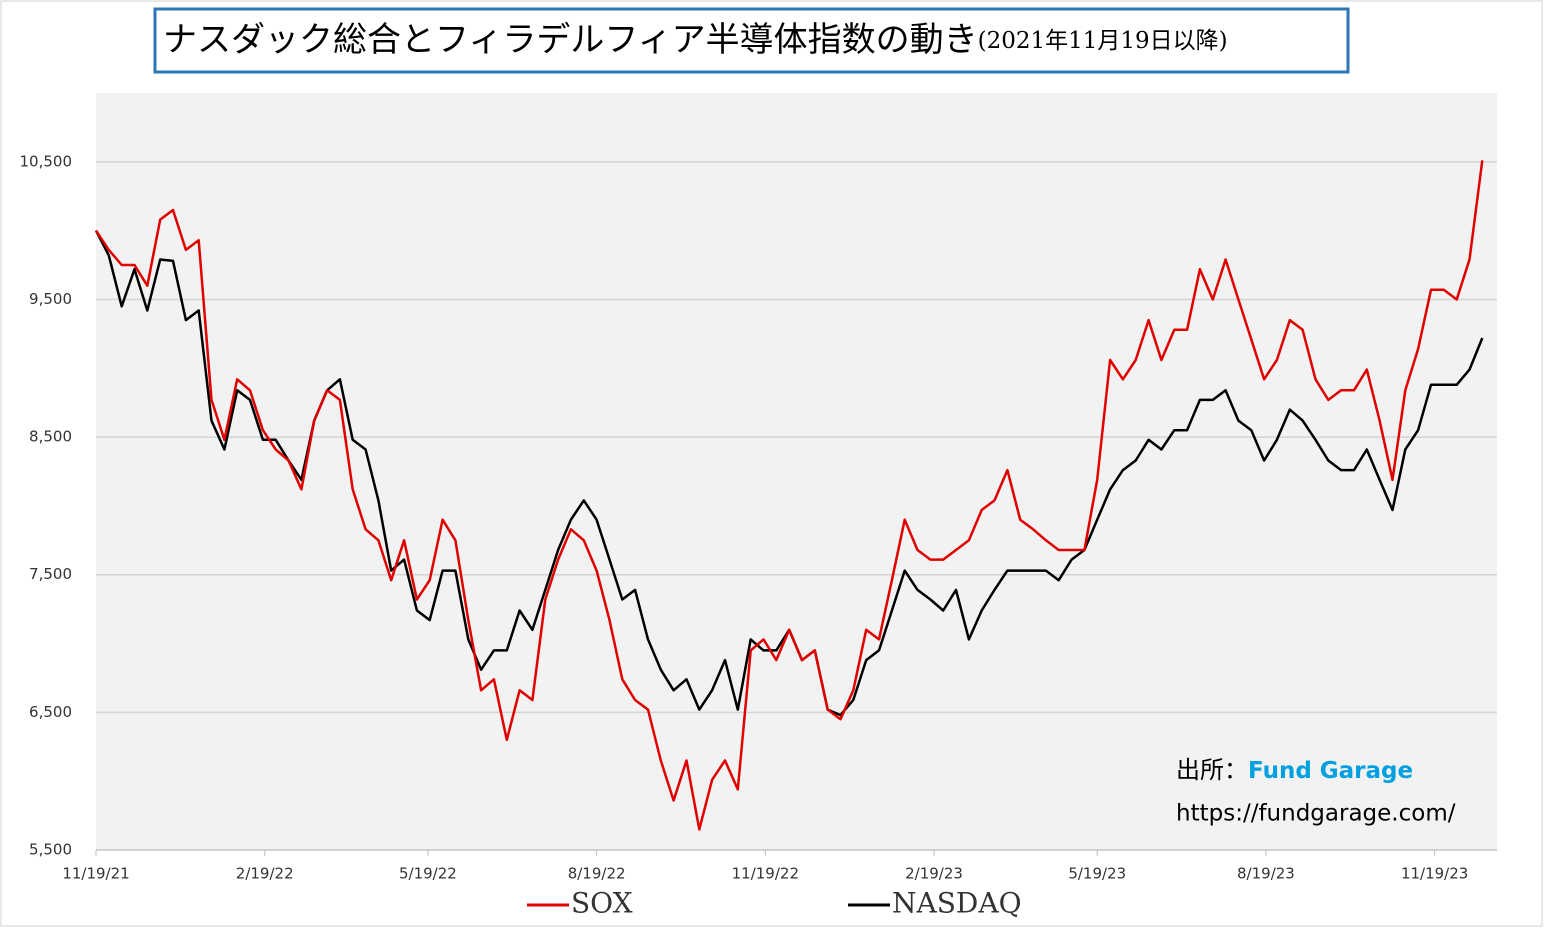  I want to click on y-tick-label: 9,500, so click(50, 299).